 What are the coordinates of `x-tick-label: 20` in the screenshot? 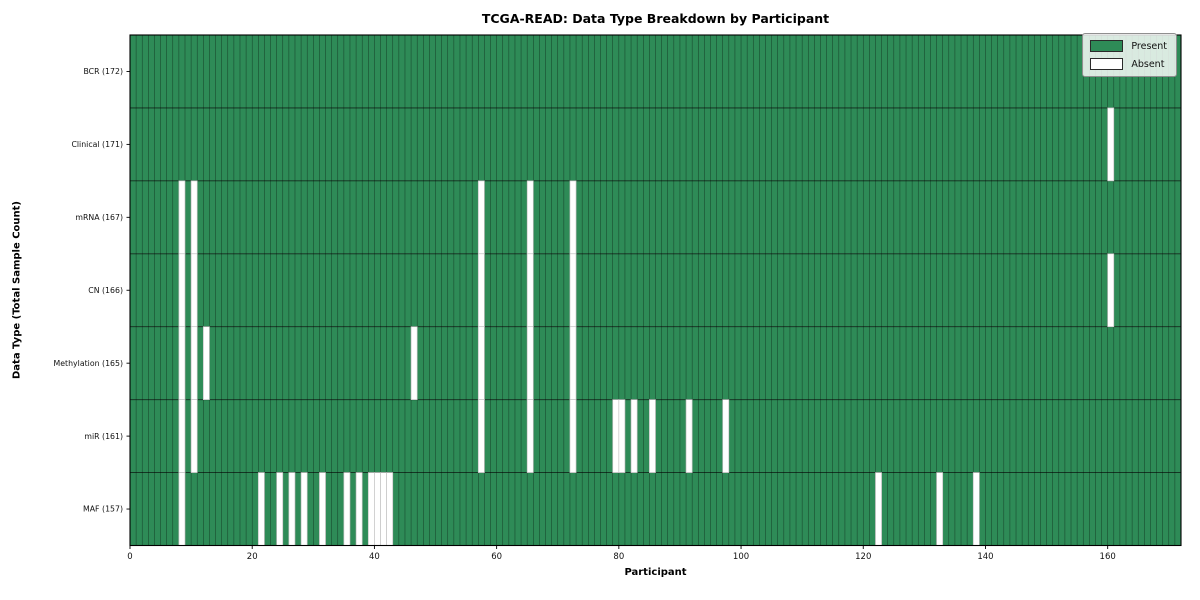 It's located at (252, 557).